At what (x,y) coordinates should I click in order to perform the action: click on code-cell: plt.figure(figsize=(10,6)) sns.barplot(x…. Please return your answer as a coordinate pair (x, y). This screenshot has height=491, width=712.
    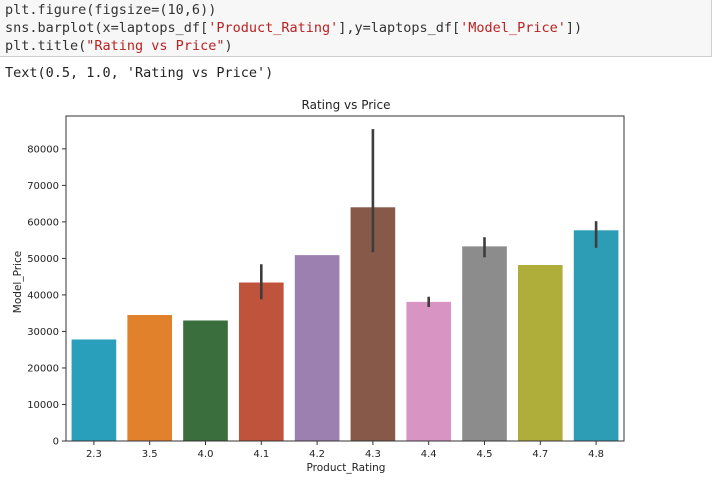
    Looking at the image, I should click on (356, 28).